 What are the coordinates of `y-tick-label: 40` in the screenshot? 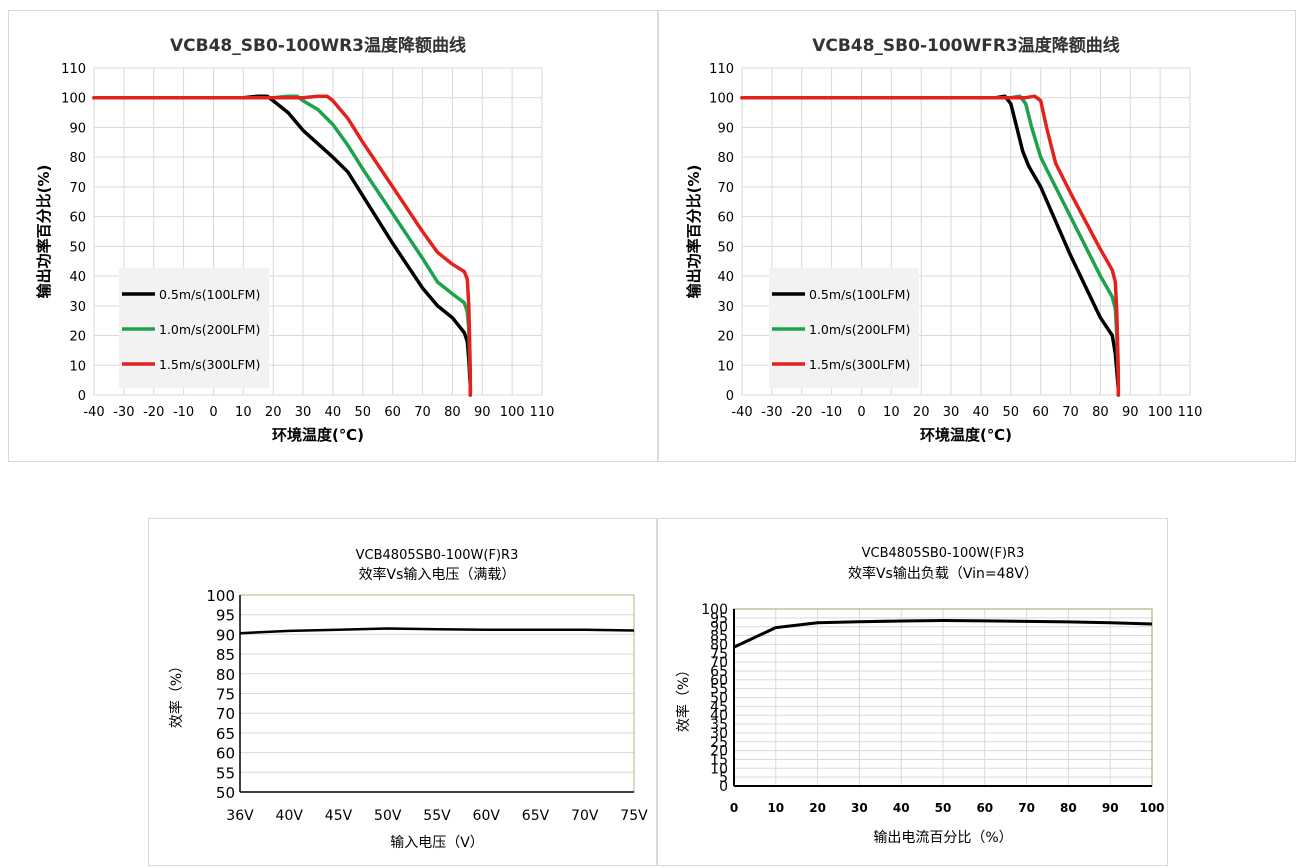 It's located at (77, 277).